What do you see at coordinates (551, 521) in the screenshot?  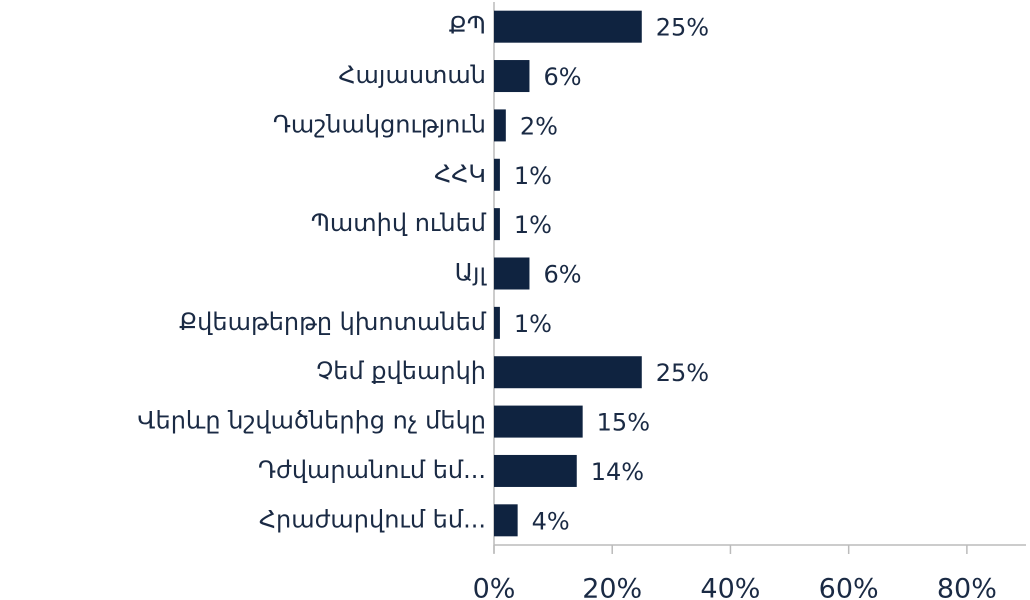 I see `value-label: 4%` at bounding box center [551, 521].